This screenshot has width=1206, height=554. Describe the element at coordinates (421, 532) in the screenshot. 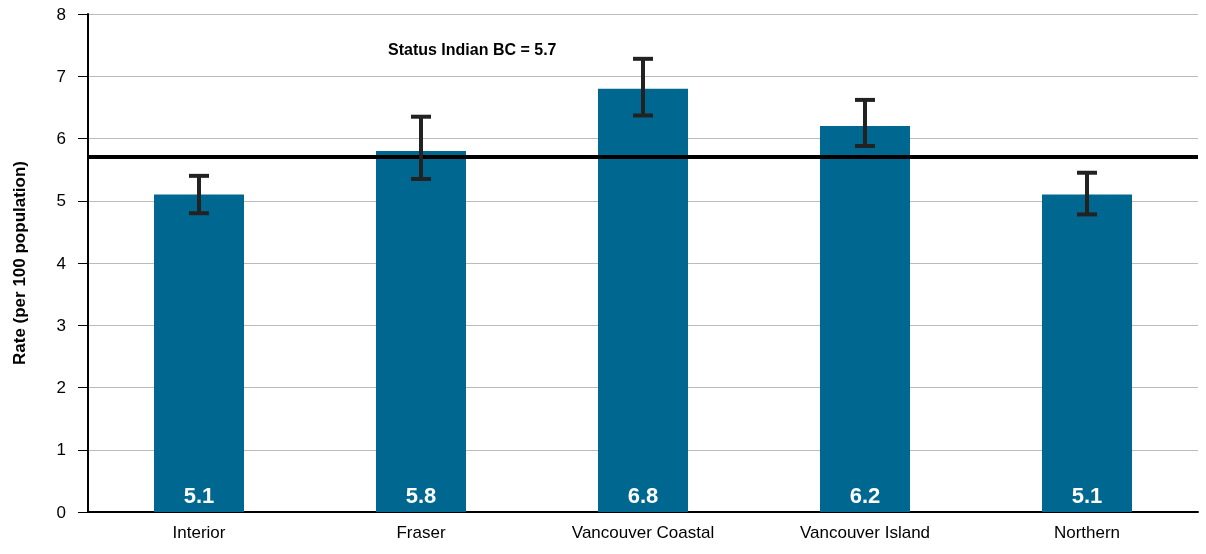

I see `x-tick-label: Fraser` at that location.